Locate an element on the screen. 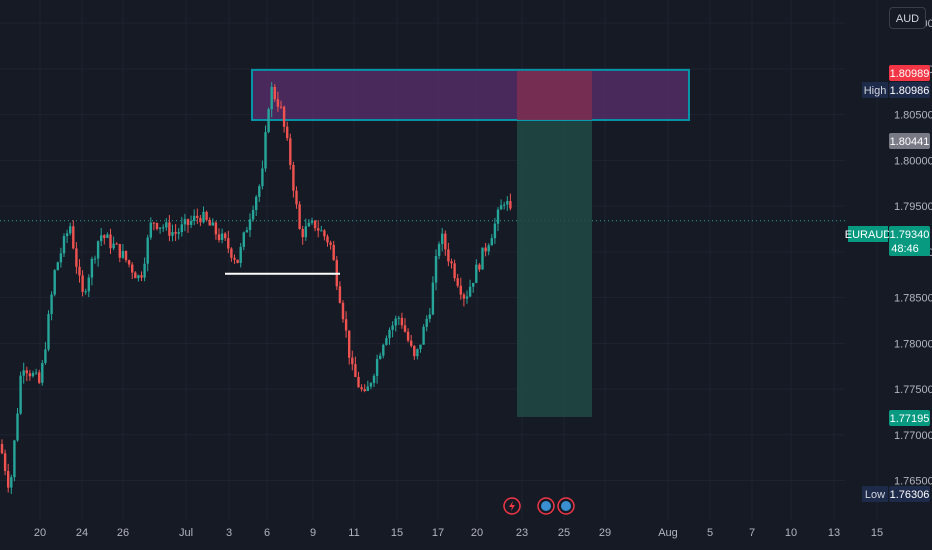  target-badge-value-bg is located at coordinates (909, 418).